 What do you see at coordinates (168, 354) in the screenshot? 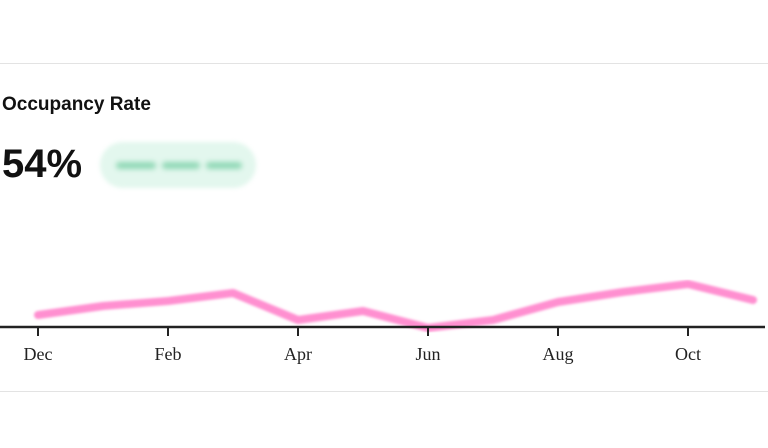
I see `x-tick-label: Feb` at bounding box center [168, 354].